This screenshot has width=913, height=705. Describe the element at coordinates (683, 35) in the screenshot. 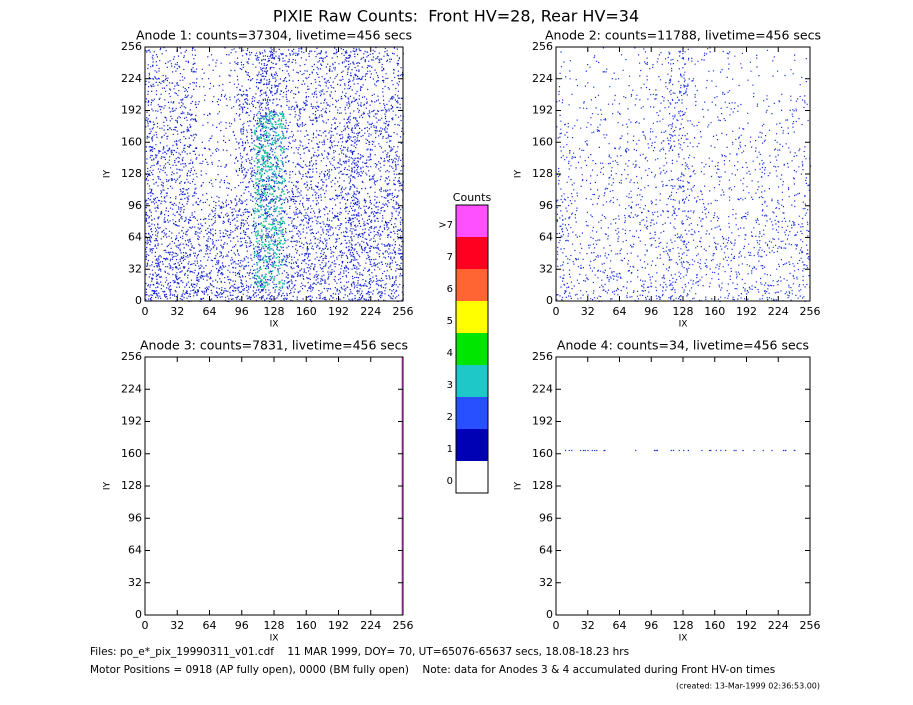

I see `panel-title: Anode 2: counts=11788, livetime=456 secs` at that location.